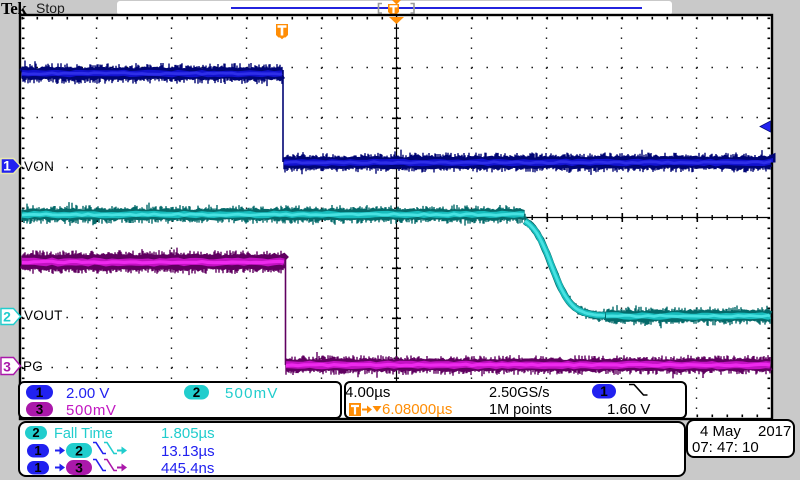 The image size is (800, 480). What do you see at coordinates (187, 468) in the screenshot?
I see `svg-text: 445.4ns` at bounding box center [187, 468].